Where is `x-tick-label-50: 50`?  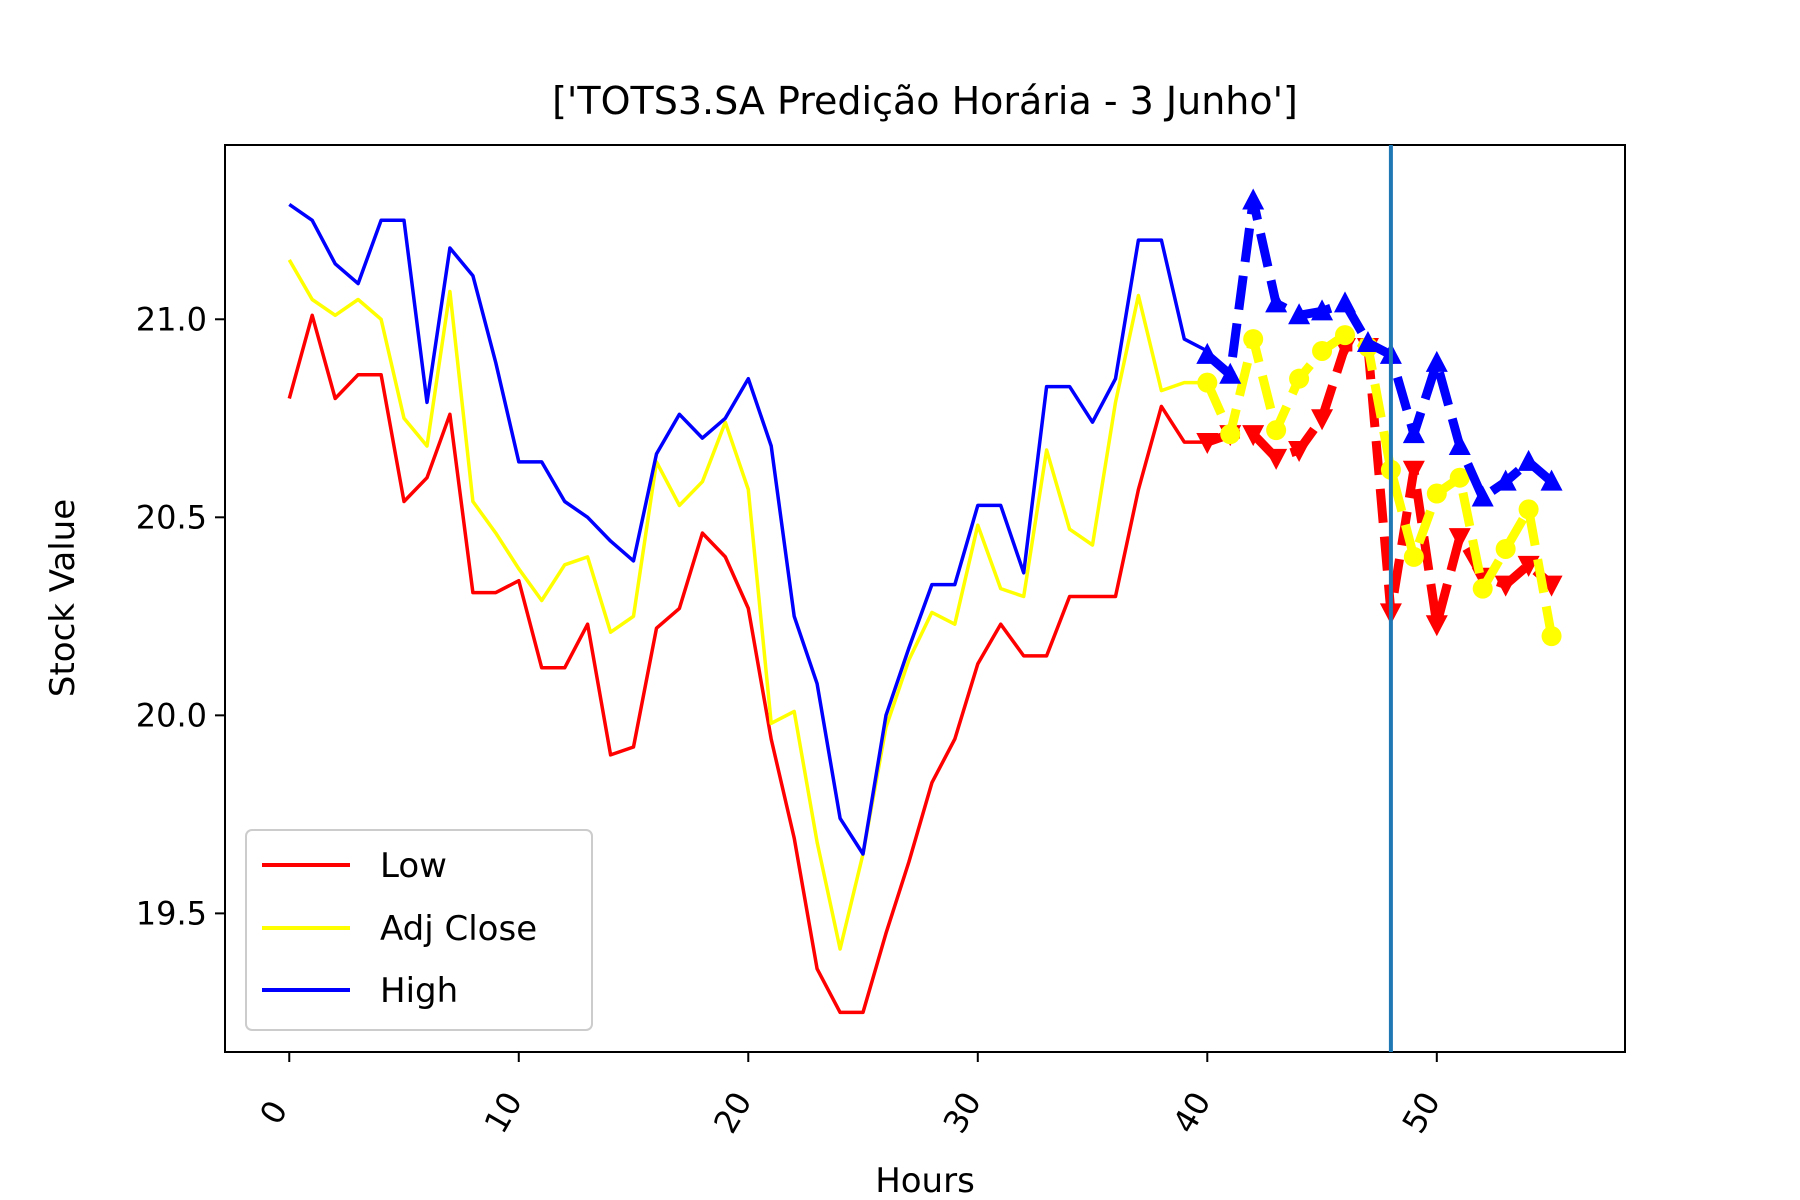
x-tick-label-50: 50 is located at coordinates (1421, 1112).